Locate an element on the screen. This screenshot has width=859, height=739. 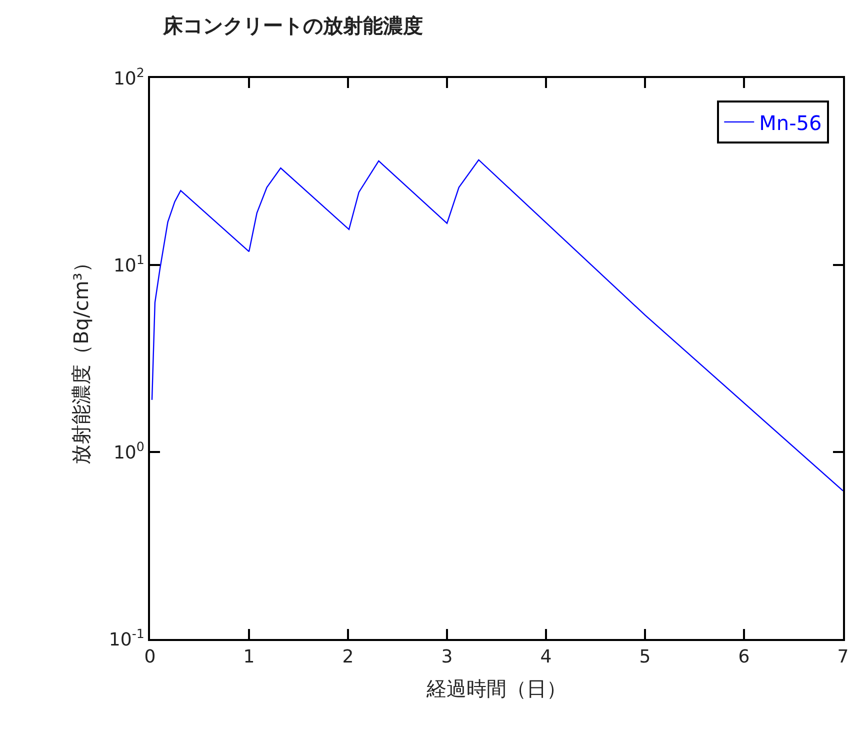
x-tick-label: 6 is located at coordinates (744, 657).